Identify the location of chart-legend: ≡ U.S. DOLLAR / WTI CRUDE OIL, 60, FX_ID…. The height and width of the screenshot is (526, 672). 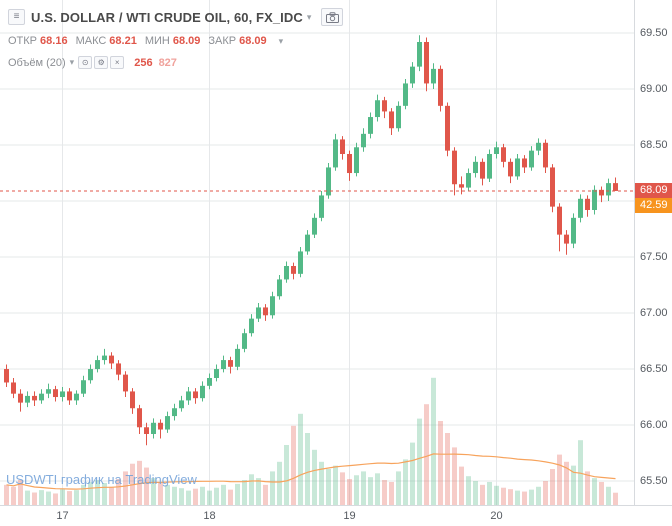
(176, 43).